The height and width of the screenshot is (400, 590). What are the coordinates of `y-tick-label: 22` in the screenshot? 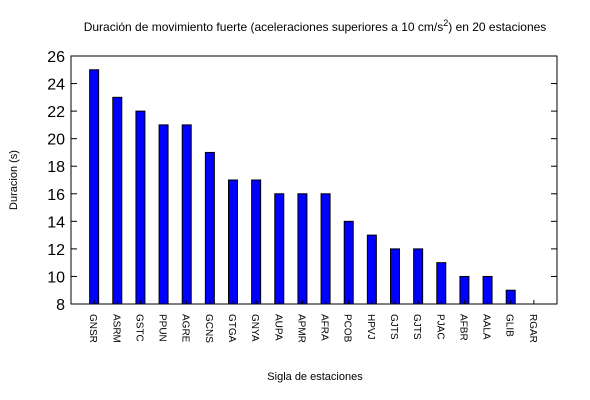 It's located at (56, 112).